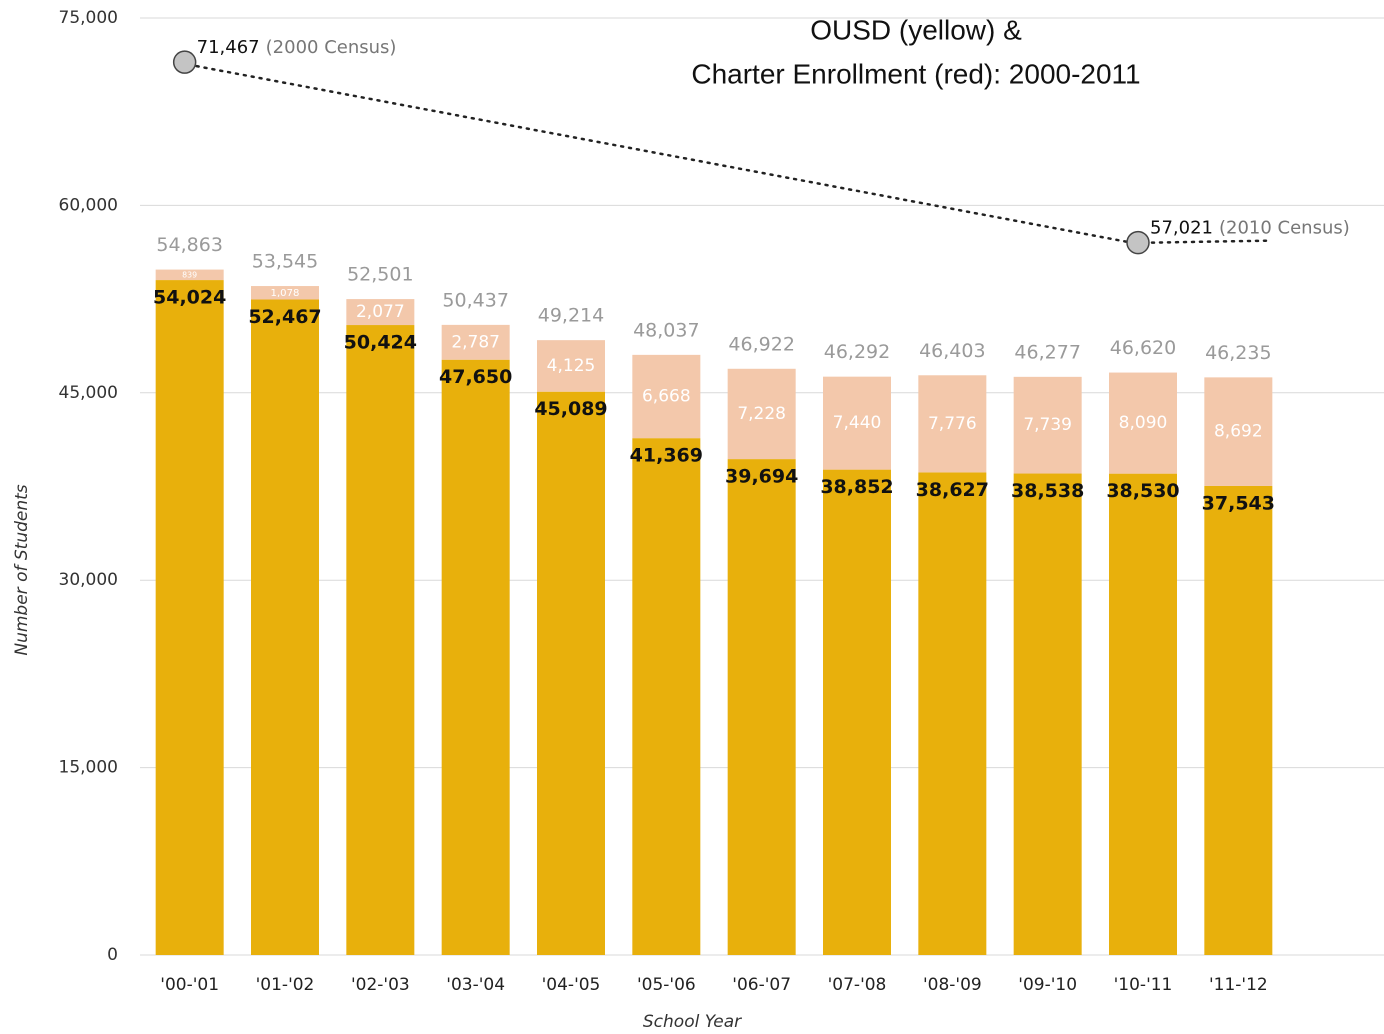  I want to click on total-label: 46,235, so click(1238, 353).